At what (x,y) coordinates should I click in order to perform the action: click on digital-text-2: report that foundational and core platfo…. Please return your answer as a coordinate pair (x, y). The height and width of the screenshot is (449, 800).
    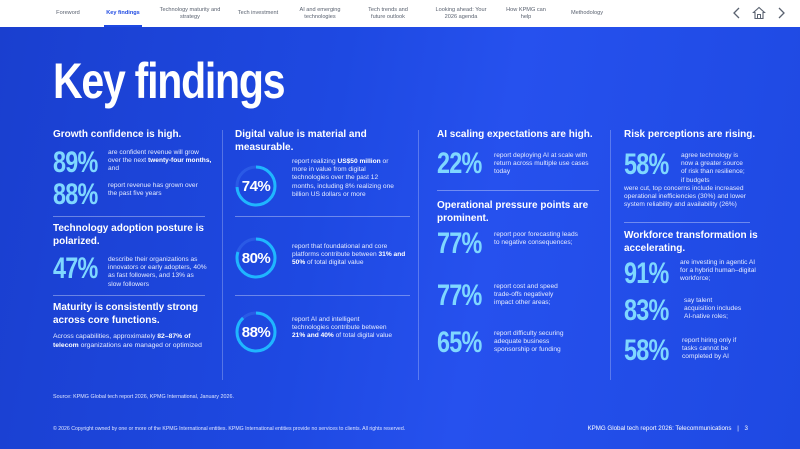
    Looking at the image, I should click on (349, 255).